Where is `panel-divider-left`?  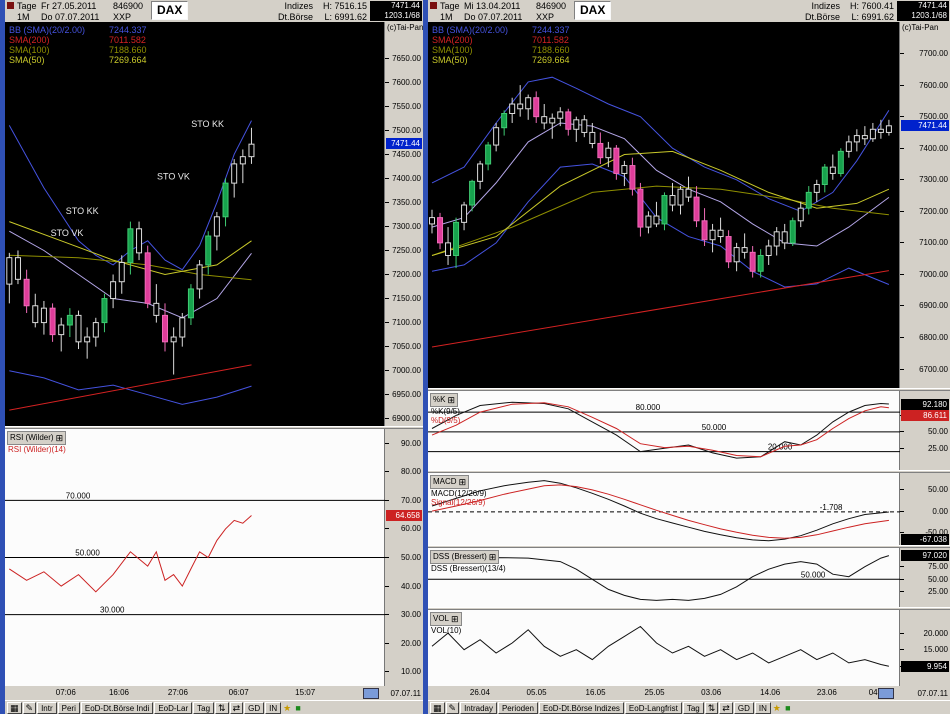 panel-divider-left is located at coordinates (2, 357).